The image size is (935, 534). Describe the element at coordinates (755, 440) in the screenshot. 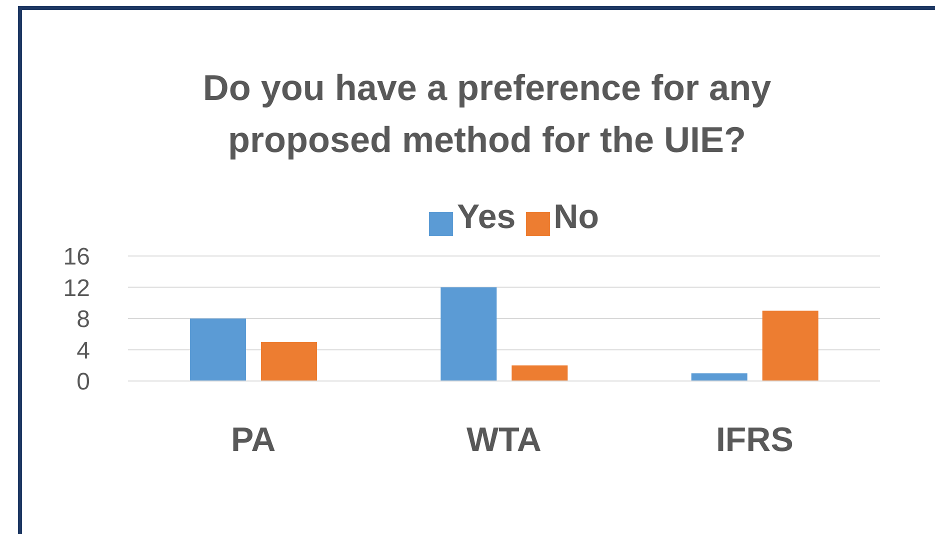

I see `x-tick-label: IFRS` at that location.